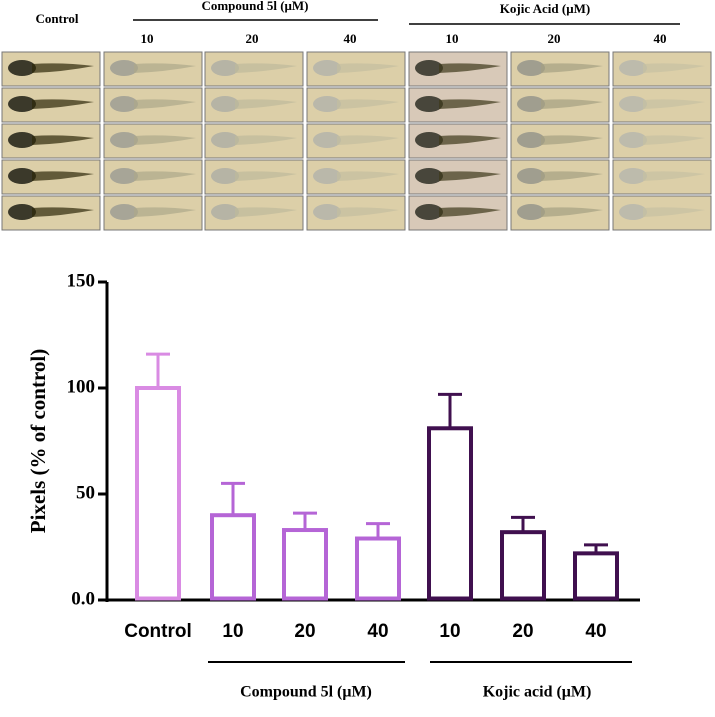 The width and height of the screenshot is (715, 717). What do you see at coordinates (545, 8) in the screenshot?
I see `group-header: Kojic Acid (μM)` at bounding box center [545, 8].